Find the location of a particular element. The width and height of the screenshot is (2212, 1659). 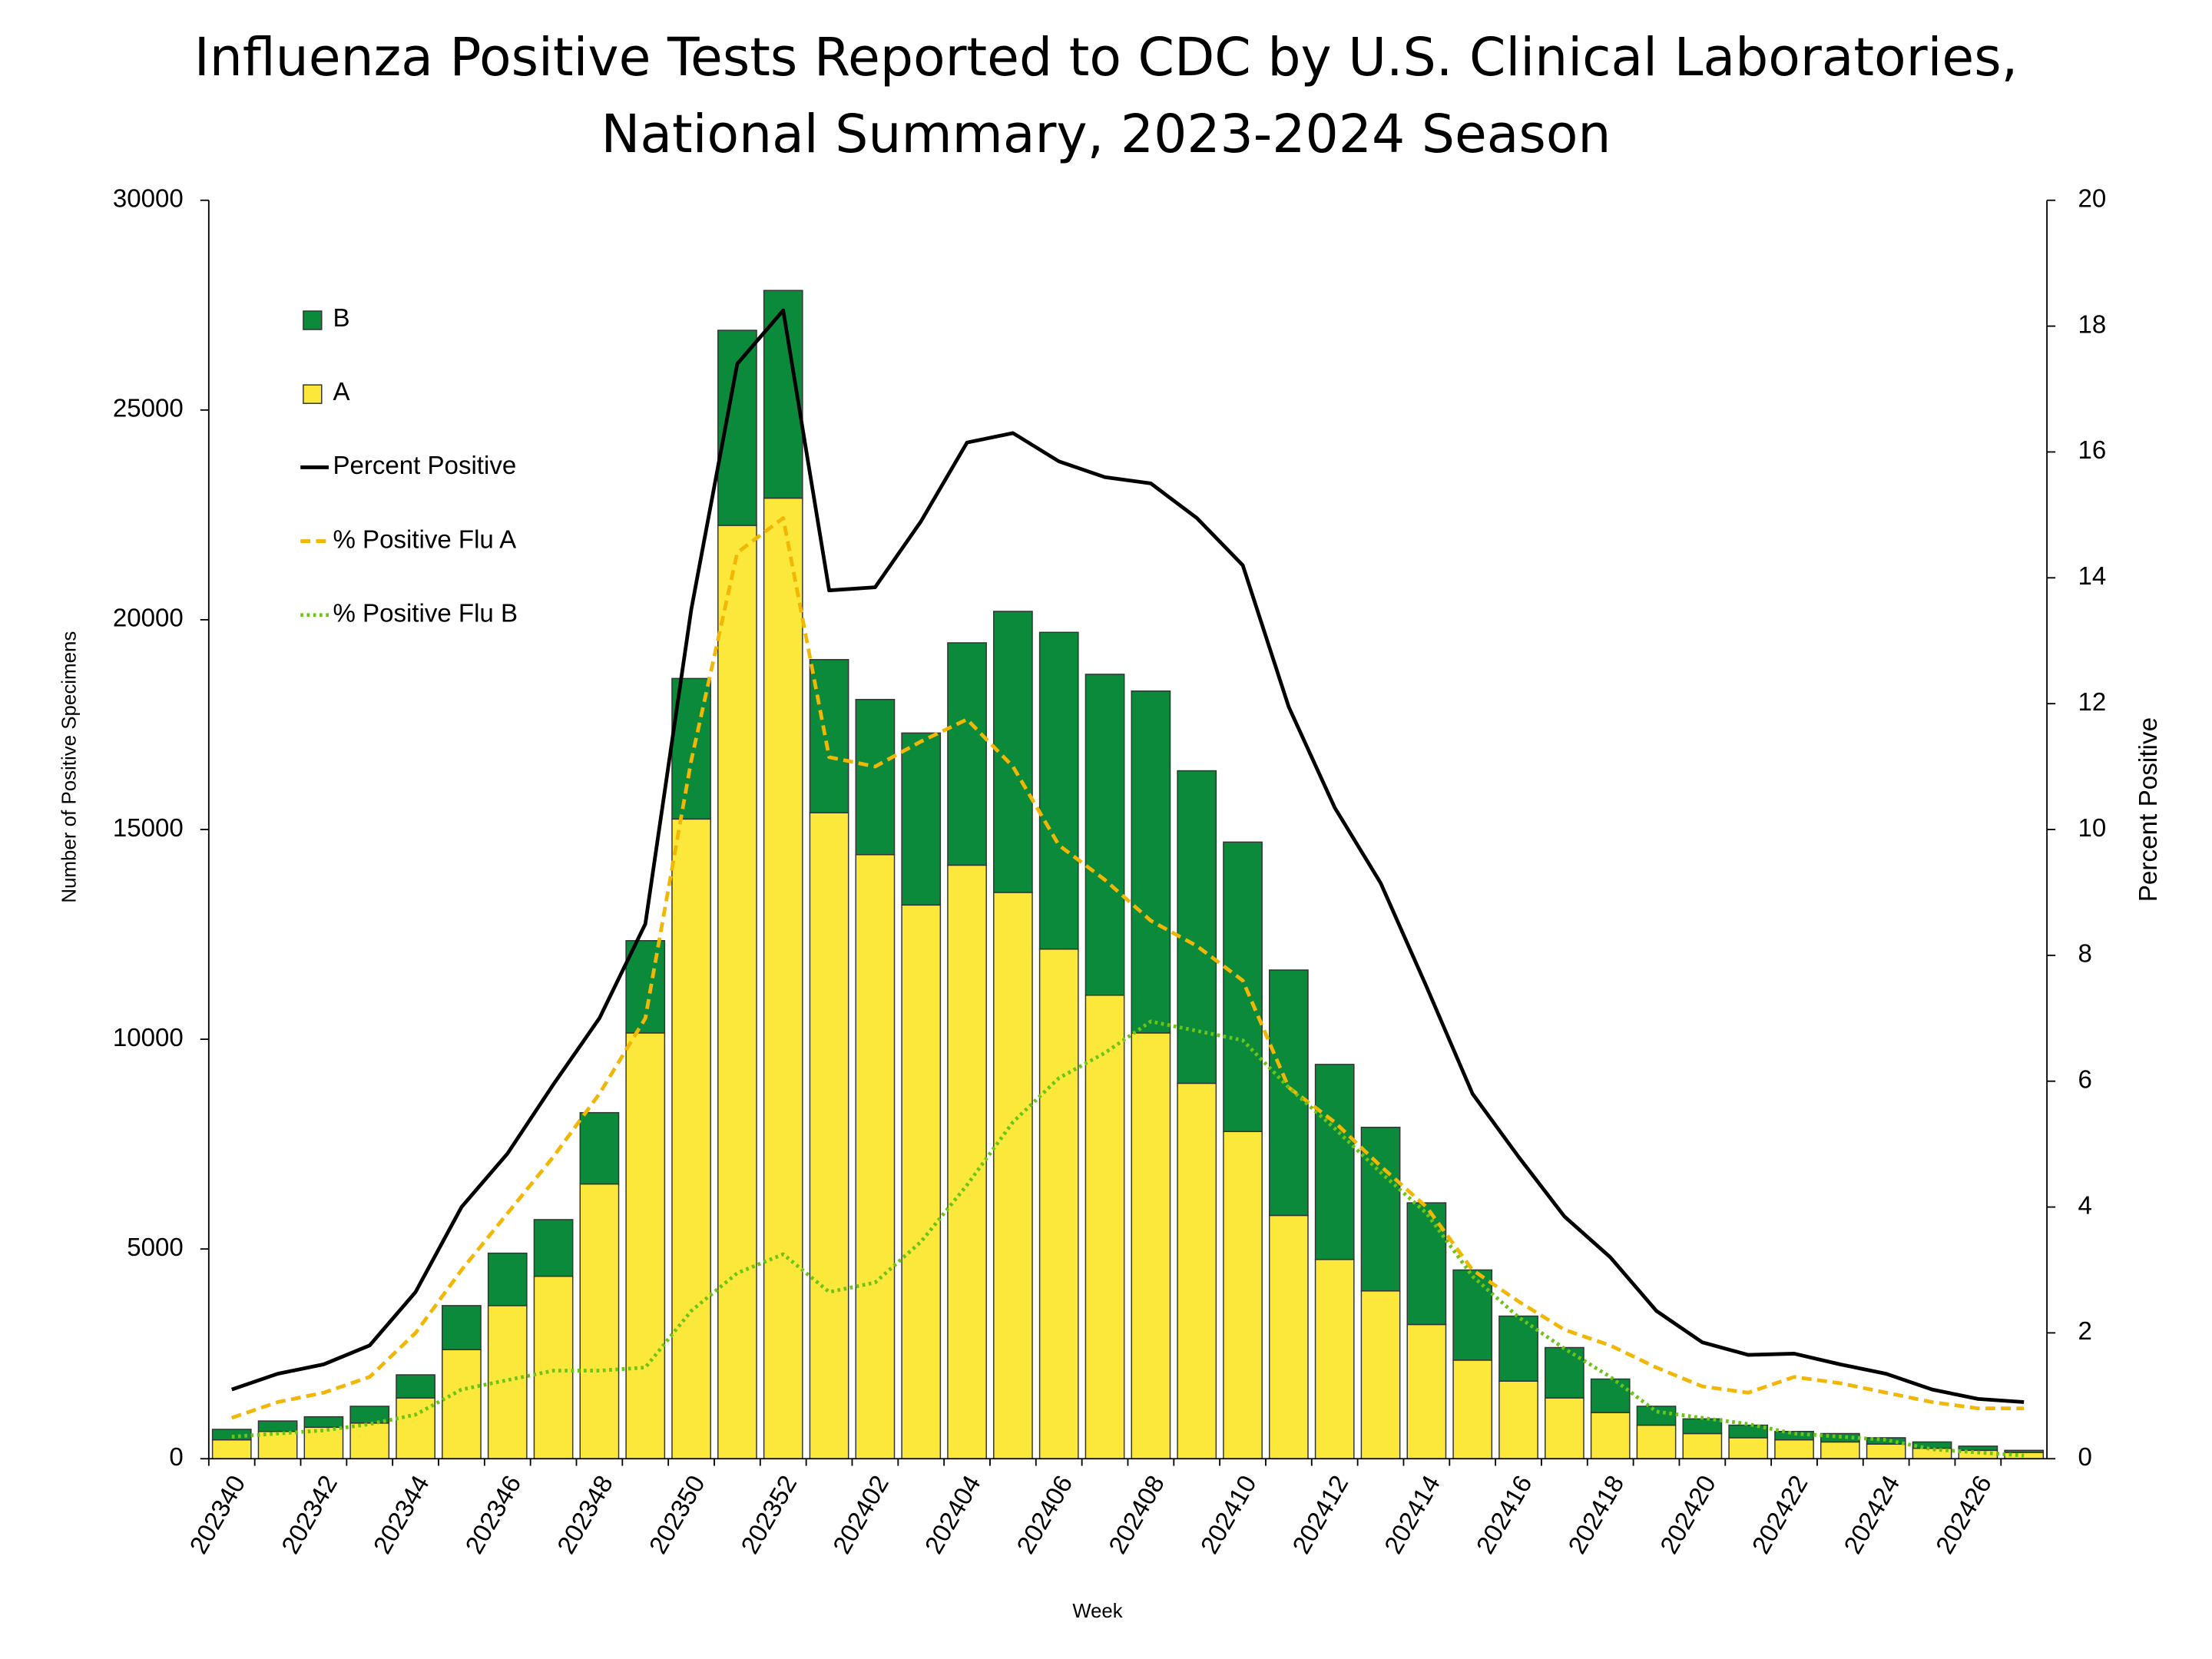

x-tick-label: 202416 is located at coordinates (1505, 1515).